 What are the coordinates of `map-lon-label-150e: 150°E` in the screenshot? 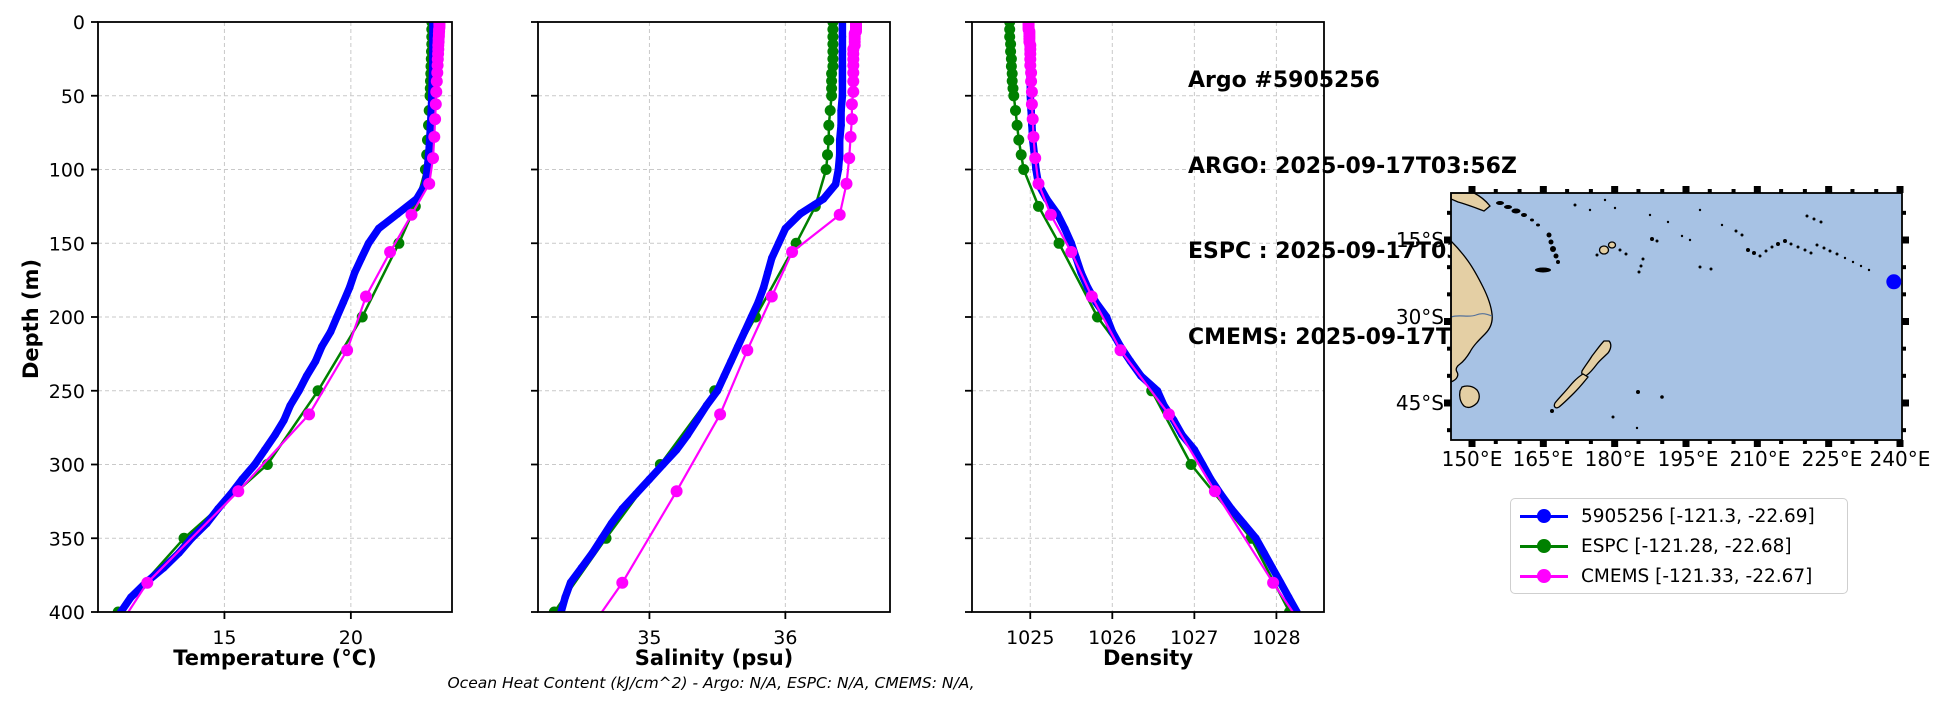 It's located at (1472, 459).